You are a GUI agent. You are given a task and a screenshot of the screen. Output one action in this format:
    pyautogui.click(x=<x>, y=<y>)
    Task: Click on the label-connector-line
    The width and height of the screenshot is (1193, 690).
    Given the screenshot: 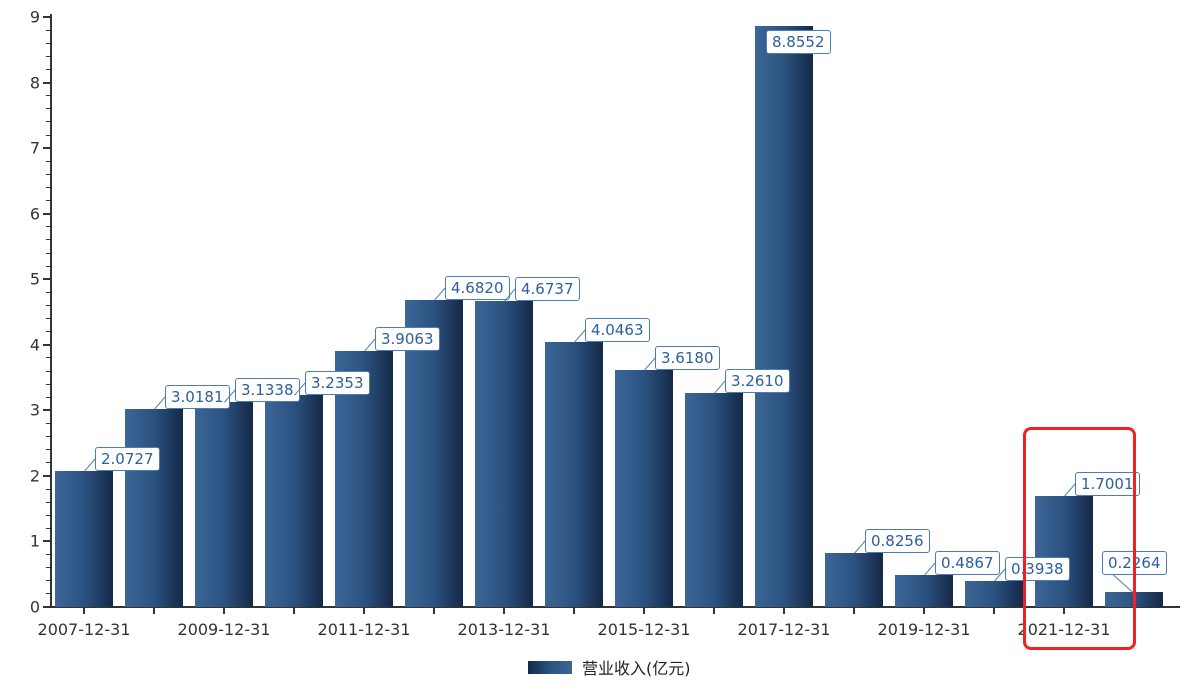 What is the action you would take?
    pyautogui.click(x=1122, y=583)
    